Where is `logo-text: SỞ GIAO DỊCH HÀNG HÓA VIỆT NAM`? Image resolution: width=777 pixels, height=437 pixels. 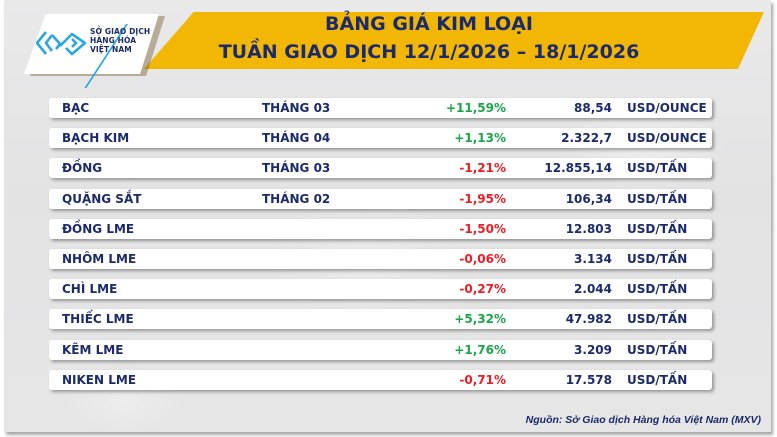
logo-text: SỞ GIAO DỊCH HÀNG HÓA VIỆT NAM is located at coordinates (120, 40).